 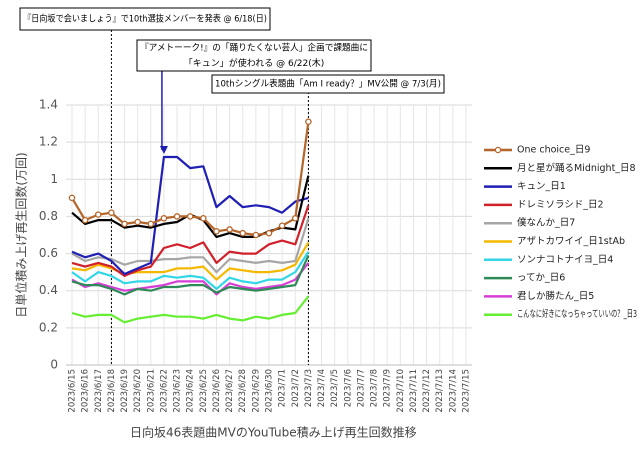 I want to click on y-tick-label: 0.6, so click(x=48, y=253).